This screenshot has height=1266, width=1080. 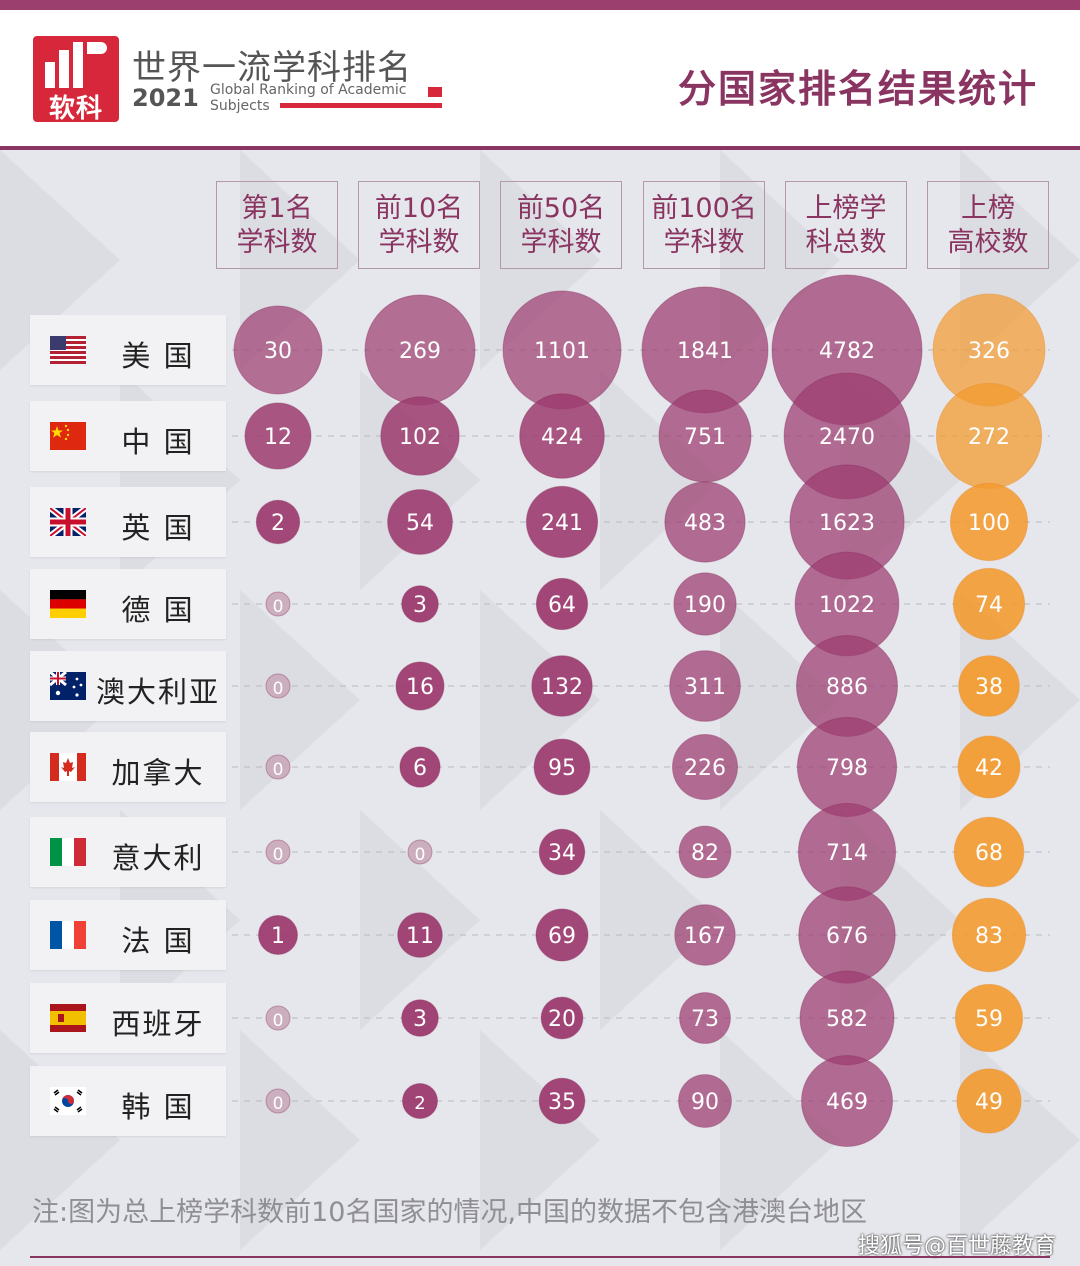 What do you see at coordinates (857, 89) in the screenshot?
I see `page-title: 分国家排名结果统计` at bounding box center [857, 89].